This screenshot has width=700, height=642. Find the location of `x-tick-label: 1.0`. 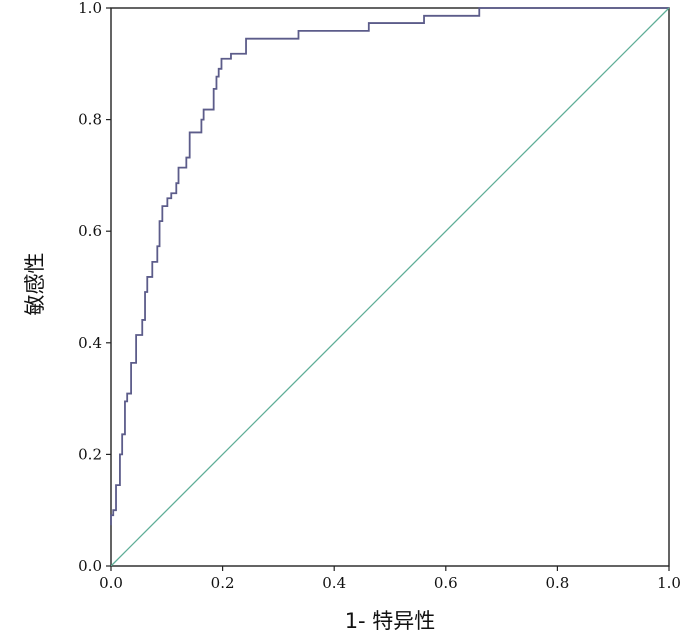

x-tick-label: 1.0 is located at coordinates (669, 583).